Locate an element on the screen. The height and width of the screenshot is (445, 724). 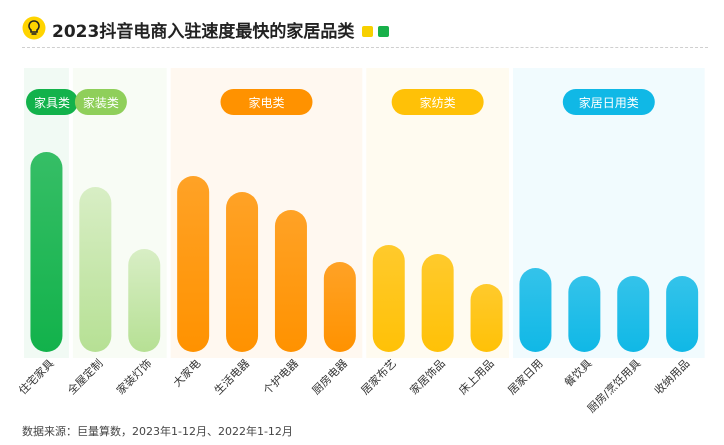
legend-square-yellow is located at coordinates (368, 31).